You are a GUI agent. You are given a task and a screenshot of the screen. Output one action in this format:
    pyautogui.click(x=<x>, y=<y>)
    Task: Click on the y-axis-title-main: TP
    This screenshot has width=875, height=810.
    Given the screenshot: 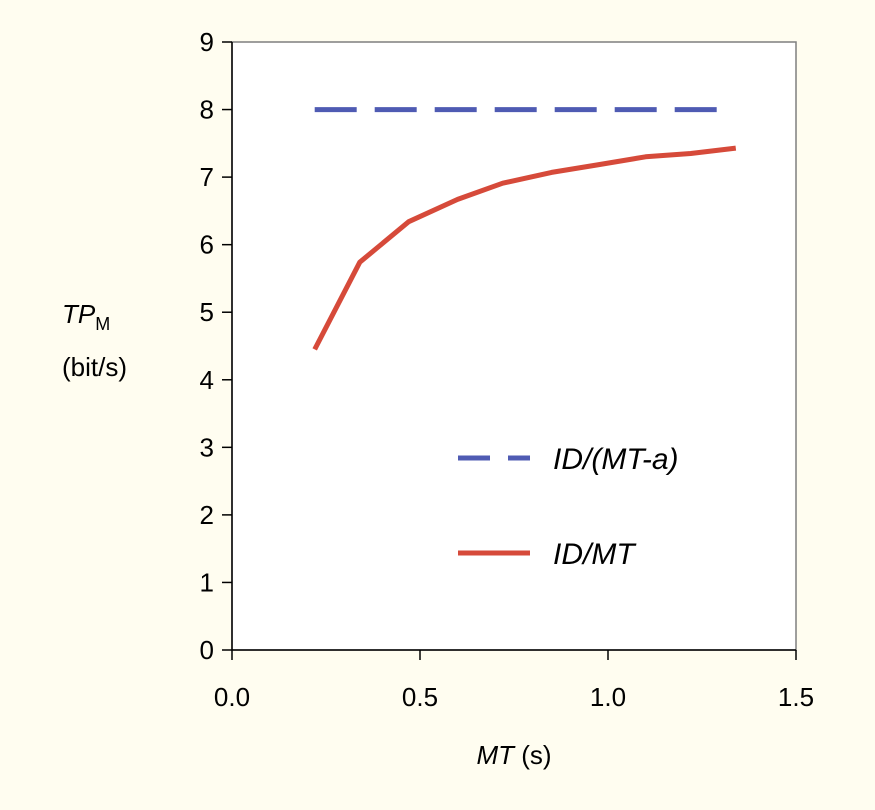 What is the action you would take?
    pyautogui.click(x=79, y=314)
    